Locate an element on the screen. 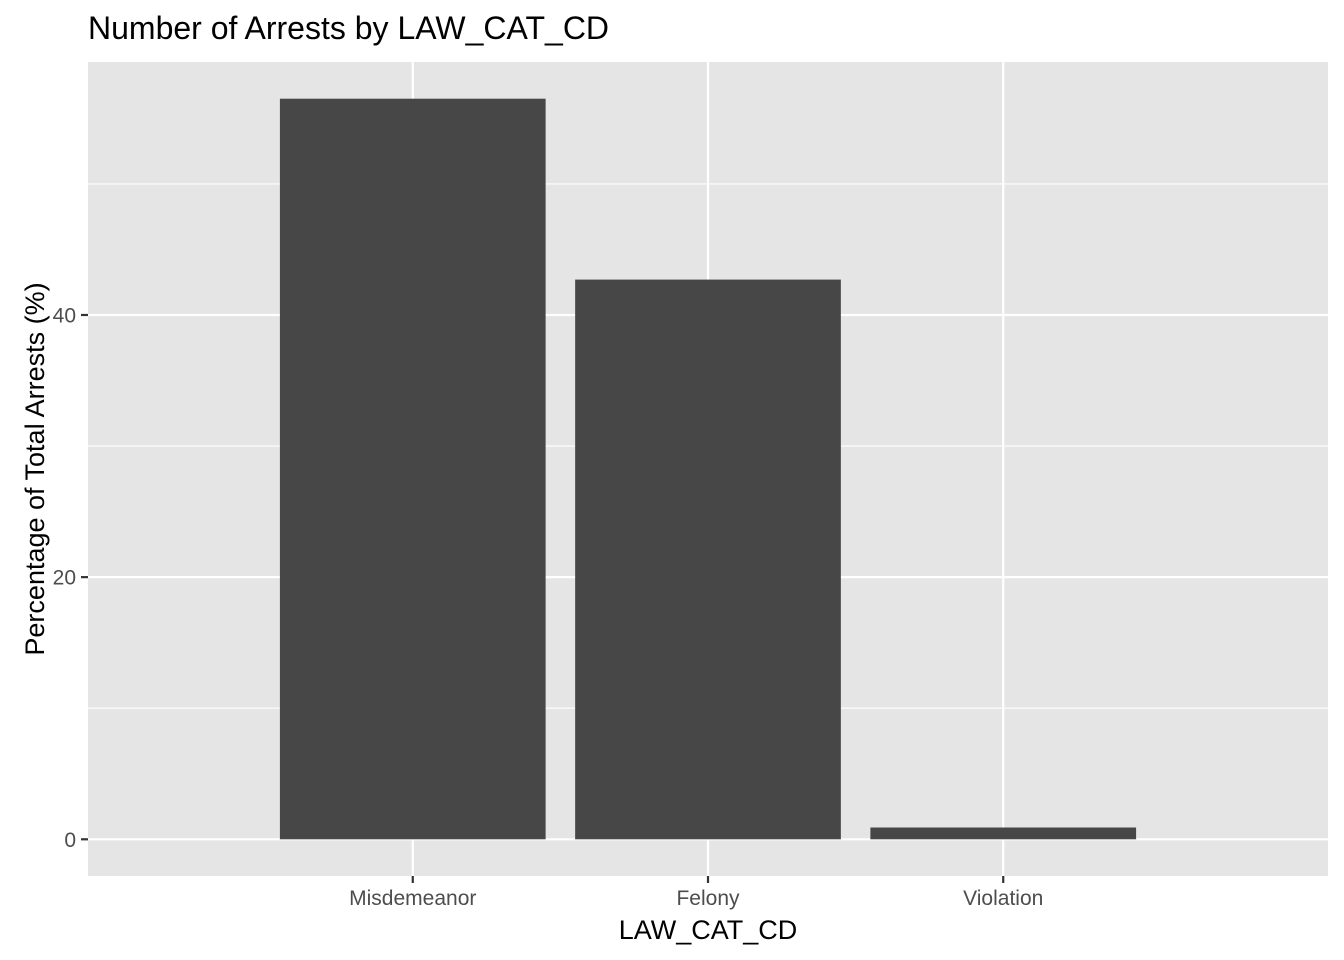 The height and width of the screenshot is (960, 1344). x-axis-label: LAW_CAT_CD is located at coordinates (708, 930).